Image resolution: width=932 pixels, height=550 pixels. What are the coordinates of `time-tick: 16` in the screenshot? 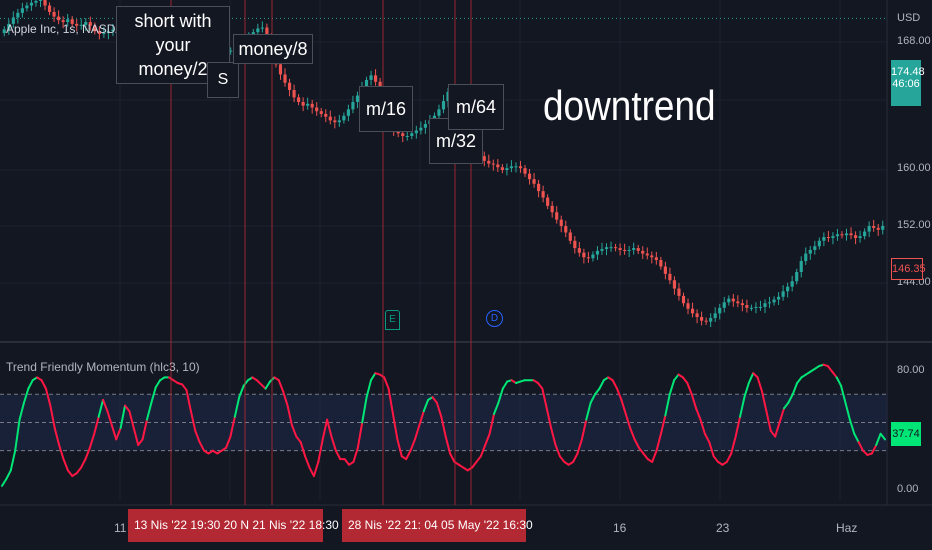 It's located at (620, 528).